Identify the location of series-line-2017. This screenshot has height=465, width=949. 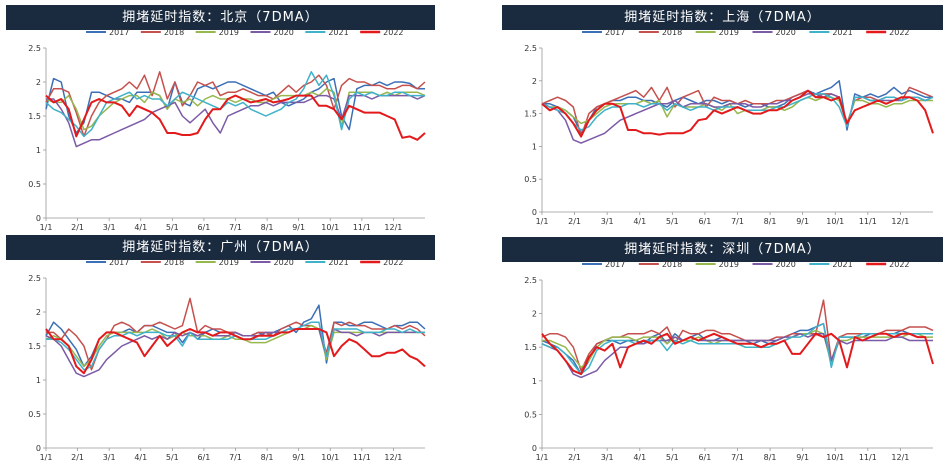
(235, 105).